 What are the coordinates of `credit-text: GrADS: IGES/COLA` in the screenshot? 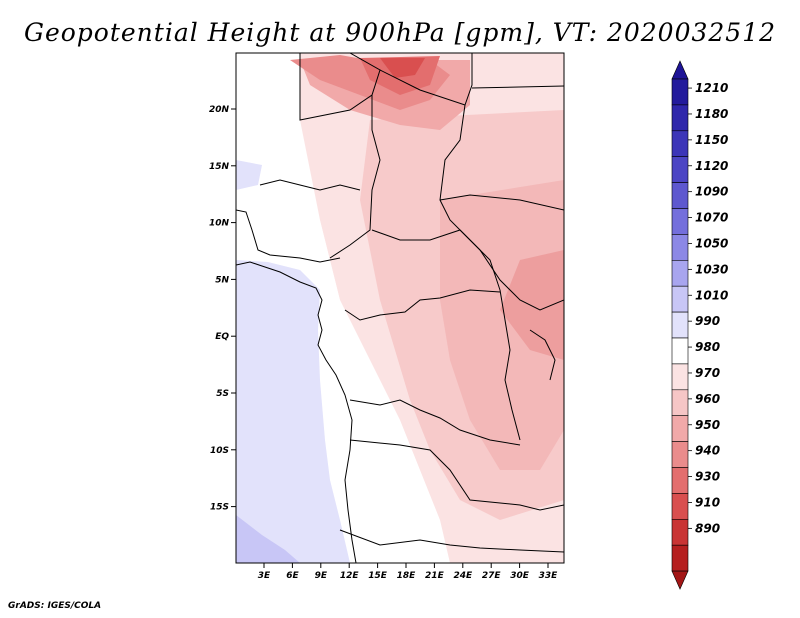 It's located at (54, 606).